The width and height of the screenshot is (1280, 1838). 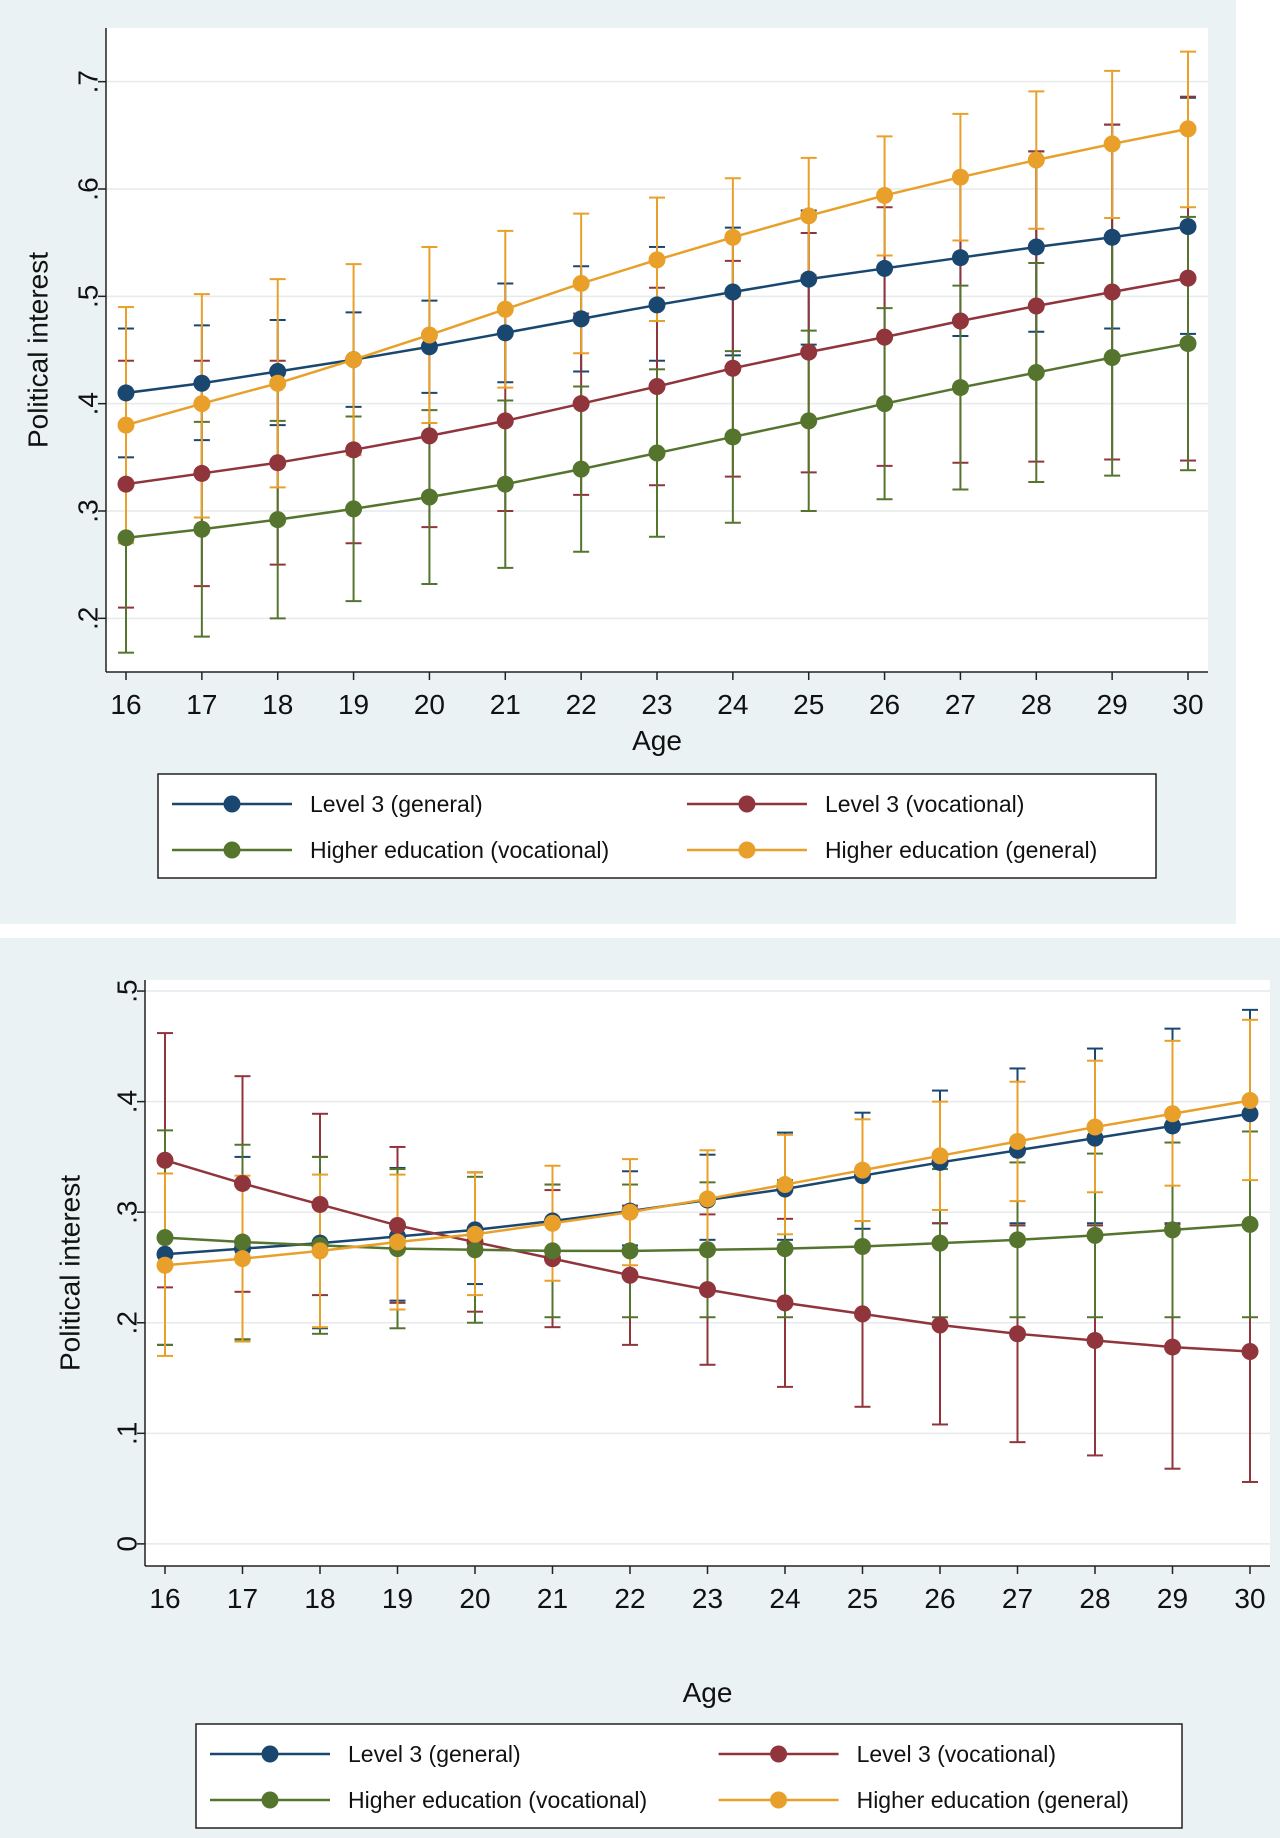 I want to click on y-axis-title: Political interest, so click(x=70, y=1273).